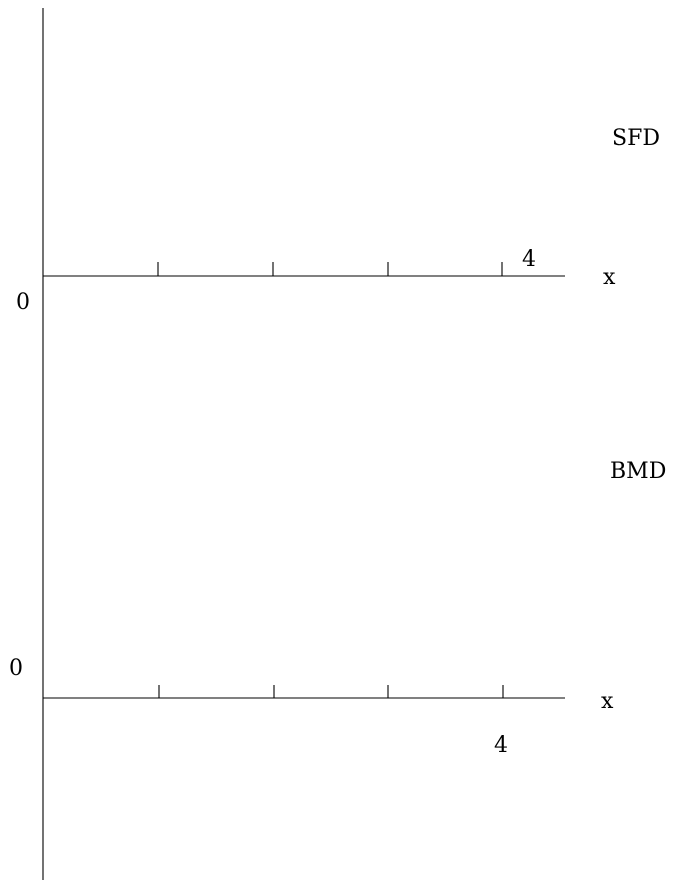 This screenshot has height=883, width=693. I want to click on bmd-origin-label: 0, so click(16, 668).